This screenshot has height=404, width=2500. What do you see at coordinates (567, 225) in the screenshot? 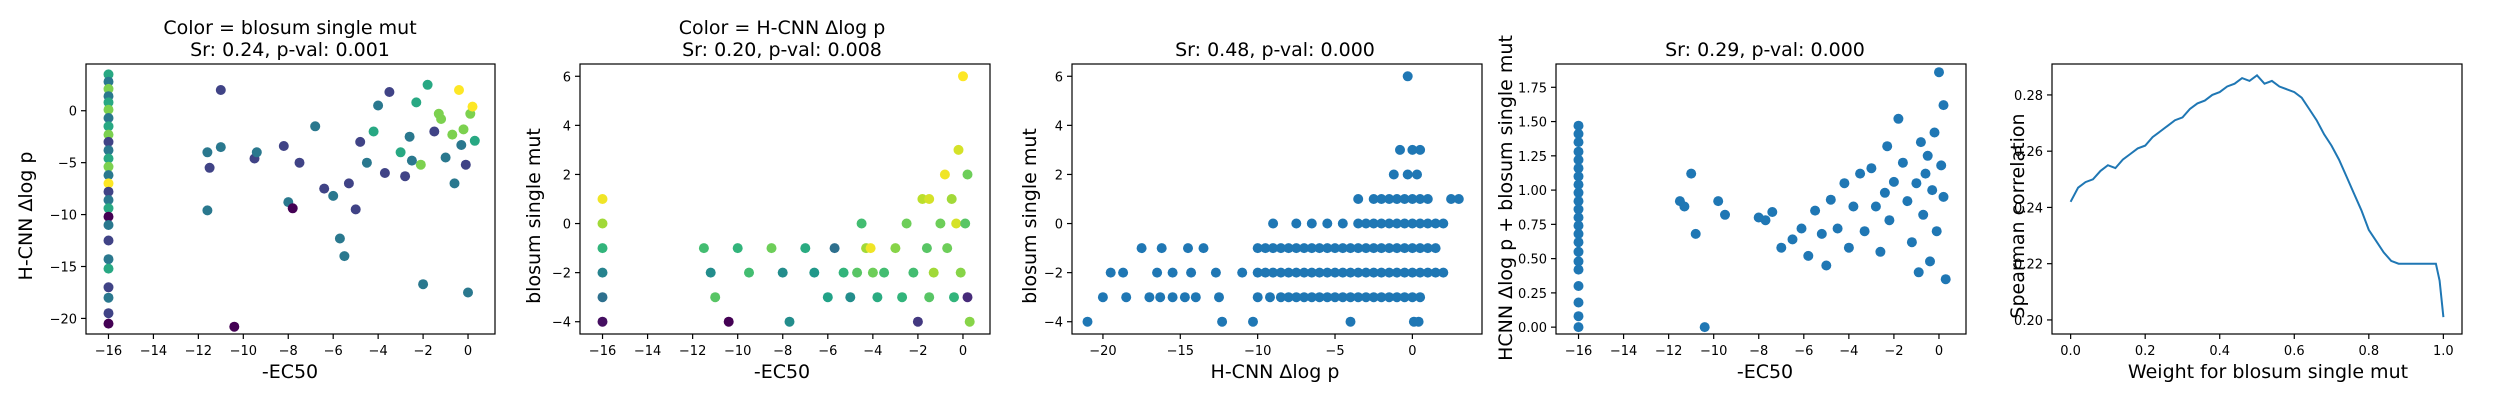
I see `y-tick-label: 0` at bounding box center [567, 225].